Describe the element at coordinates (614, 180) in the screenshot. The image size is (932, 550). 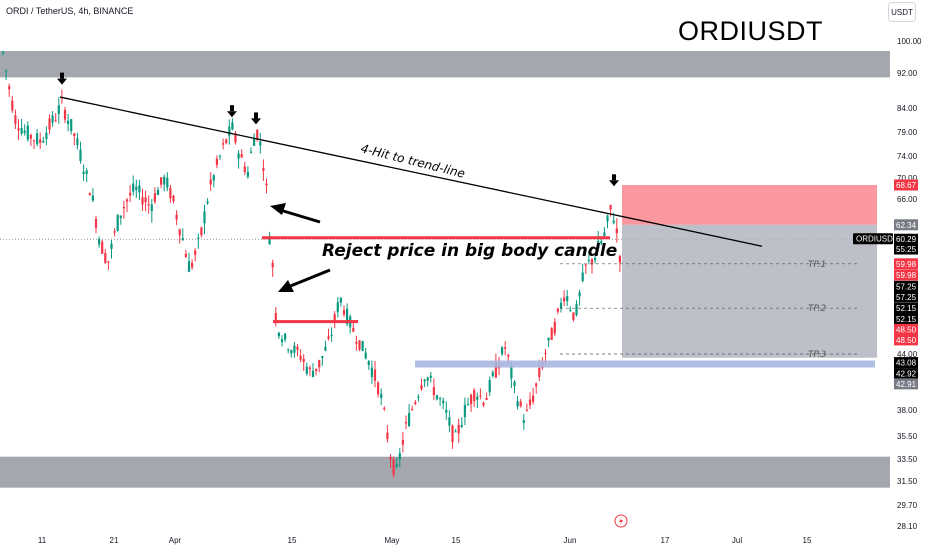
I see `down-arrow-icon` at that location.